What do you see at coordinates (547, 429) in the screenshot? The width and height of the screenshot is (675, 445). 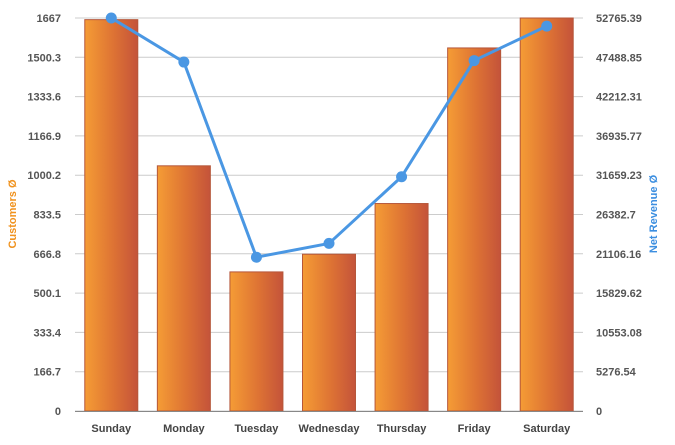 I see `category-label: Saturday` at bounding box center [547, 429].